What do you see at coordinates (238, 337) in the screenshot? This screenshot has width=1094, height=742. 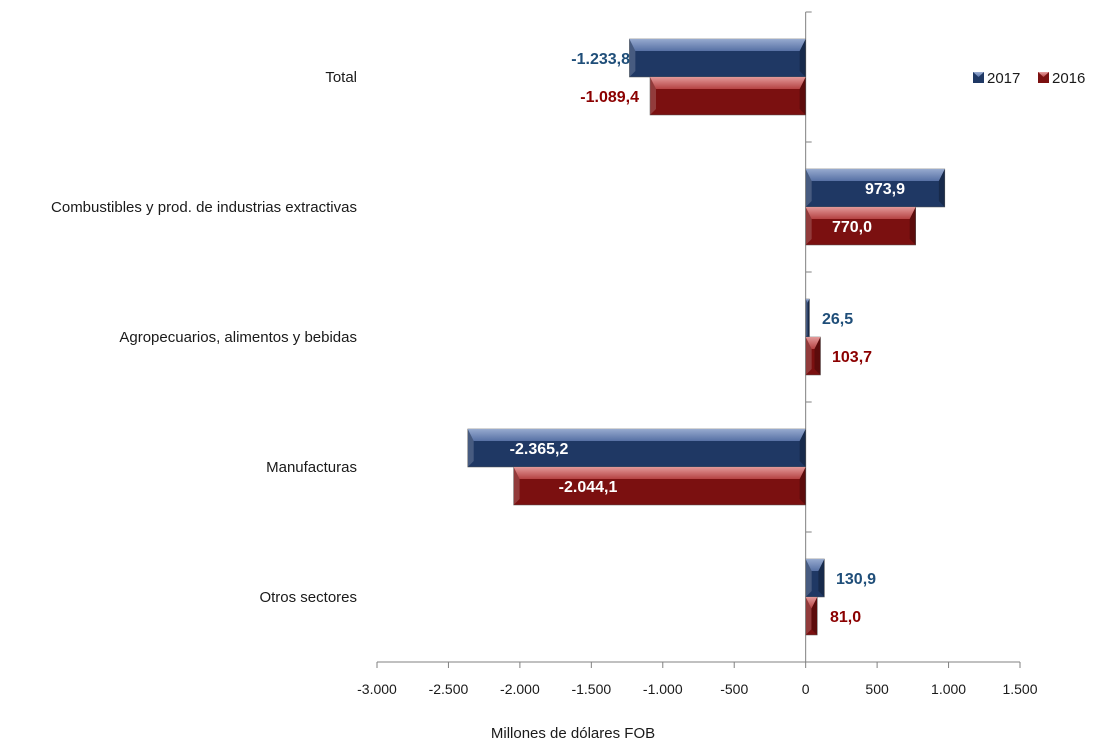 I see `category-label: Agropecuarios, alimentos y bebidas` at bounding box center [238, 337].